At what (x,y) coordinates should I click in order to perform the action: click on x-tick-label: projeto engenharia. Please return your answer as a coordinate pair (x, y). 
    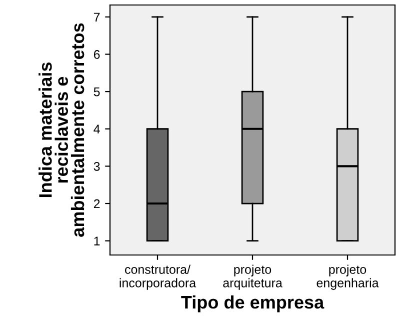
    Looking at the image, I should click on (347, 277).